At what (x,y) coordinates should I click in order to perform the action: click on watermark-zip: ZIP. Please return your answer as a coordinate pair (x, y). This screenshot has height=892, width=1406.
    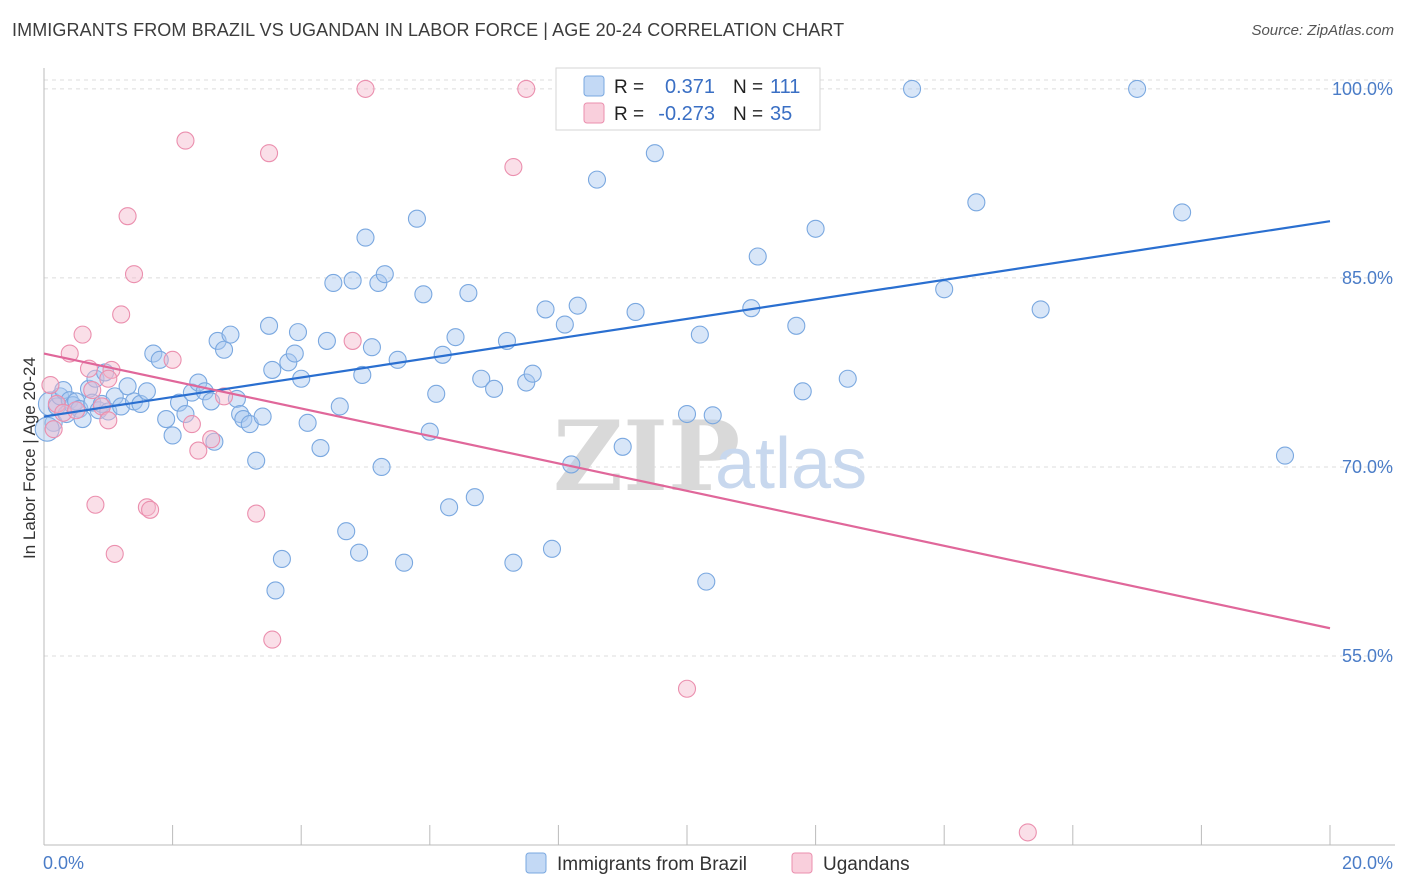
    Looking at the image, I should click on (646, 456).